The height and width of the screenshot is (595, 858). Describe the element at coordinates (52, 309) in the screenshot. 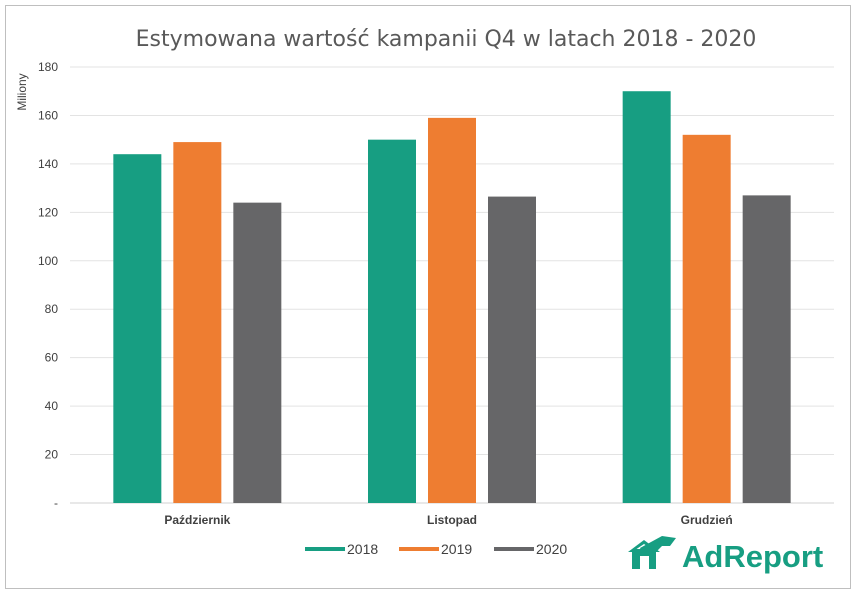

I see `y-tick-label: 80` at that location.